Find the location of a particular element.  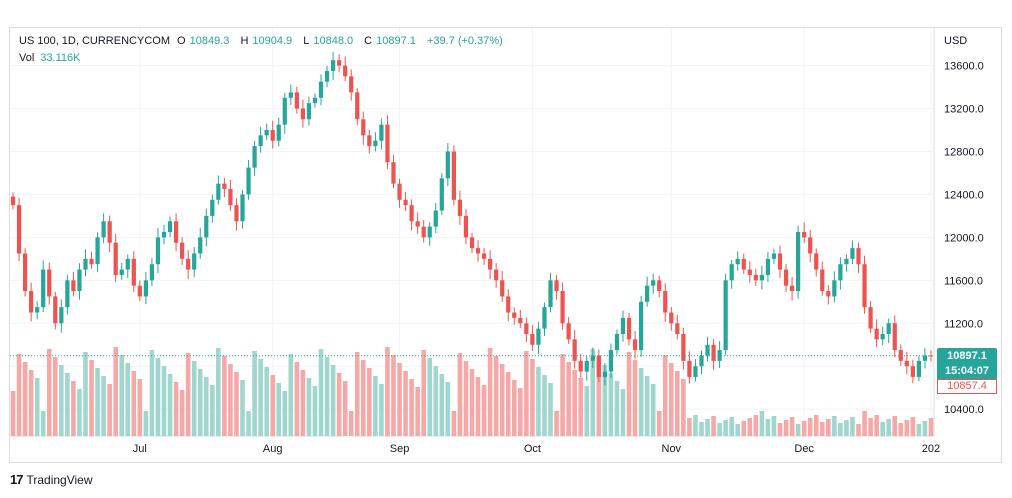

open-value: 10849.3 is located at coordinates (209, 41).